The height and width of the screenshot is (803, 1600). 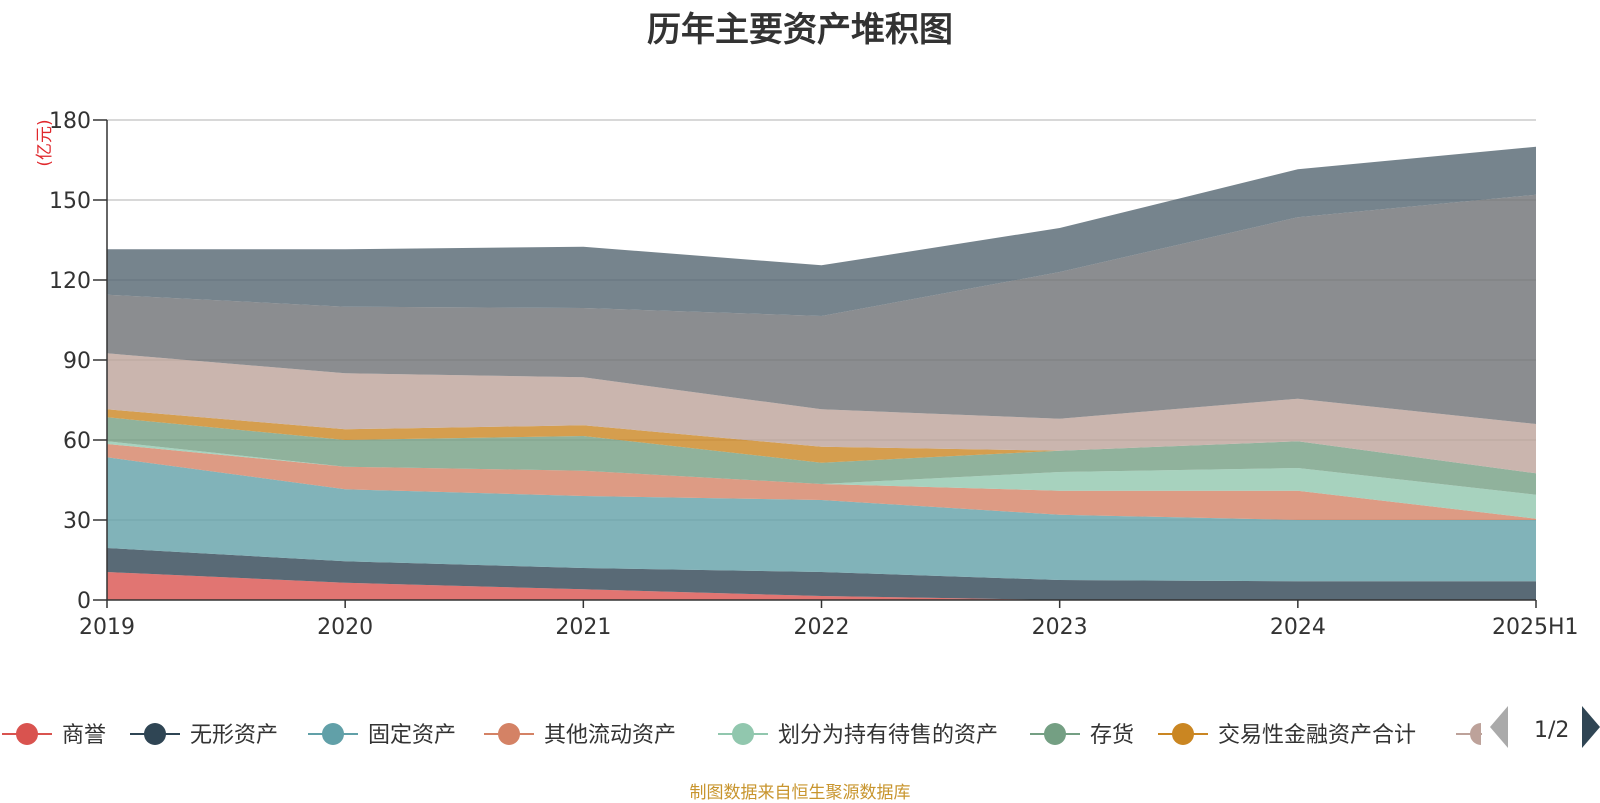 I want to click on y-tick-label: 60, so click(x=77, y=441).